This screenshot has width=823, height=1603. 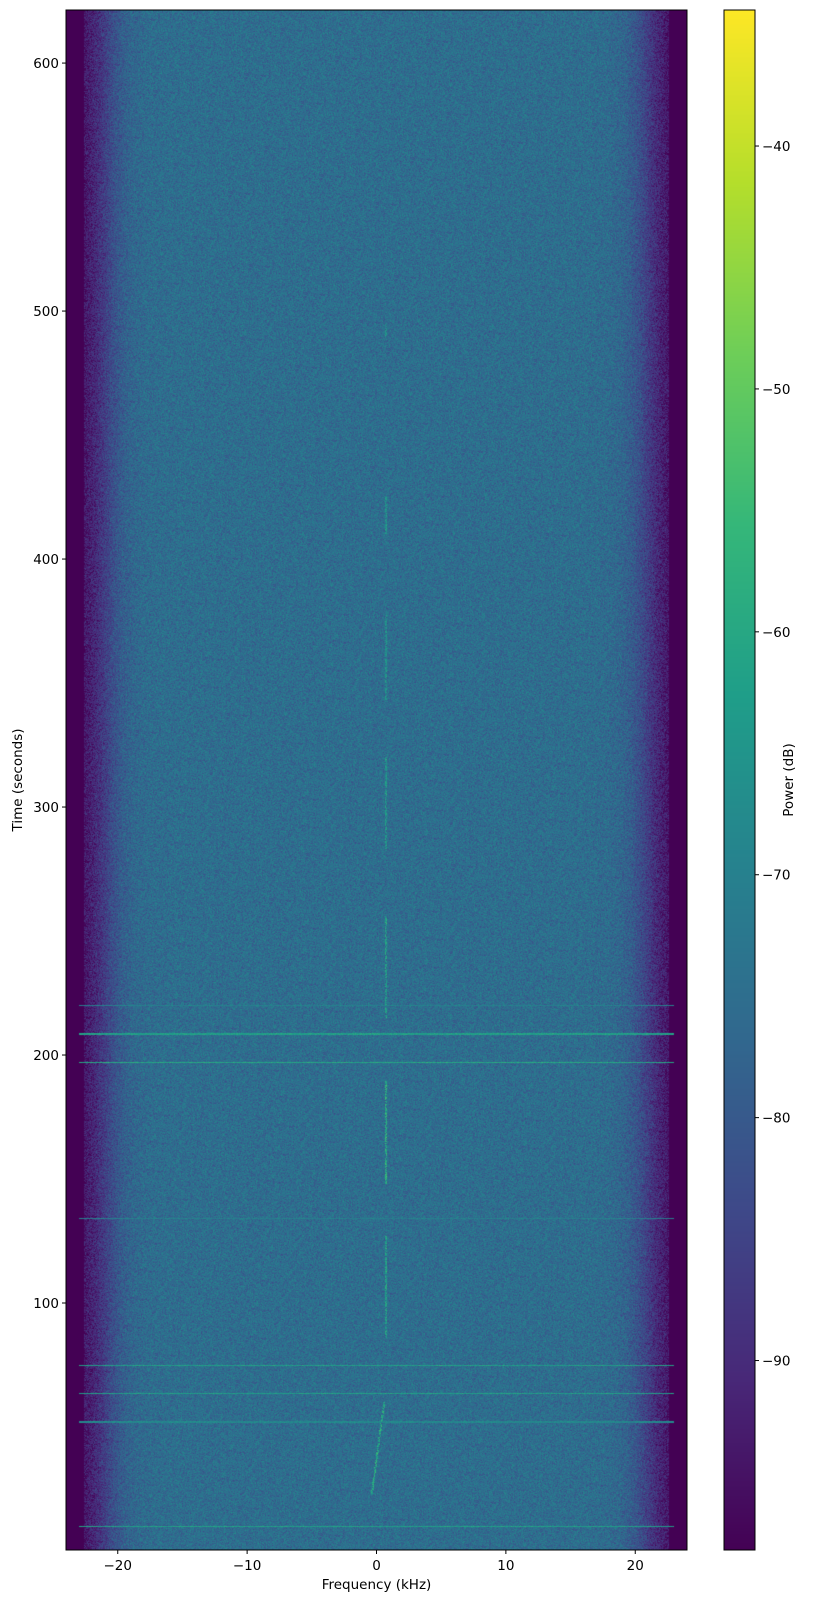 I want to click on x-tick-label: −10, so click(x=247, y=1566).